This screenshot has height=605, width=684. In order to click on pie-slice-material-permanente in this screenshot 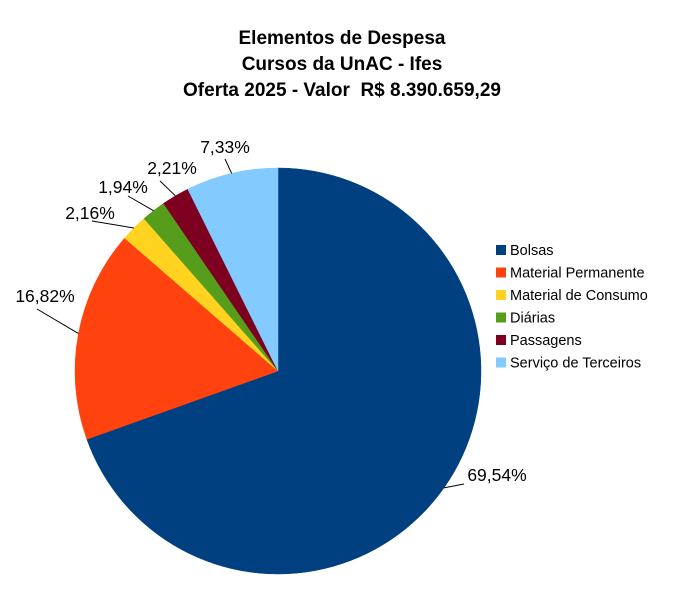, I will do `click(176, 338)`.